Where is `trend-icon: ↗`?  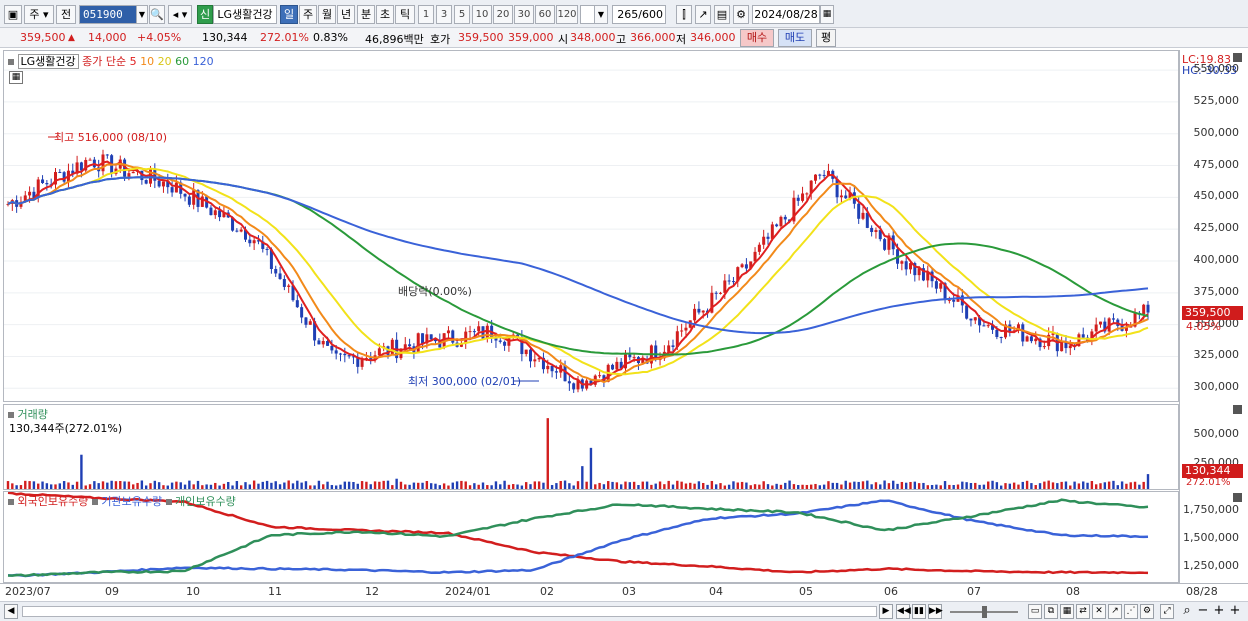 trend-icon: ↗ is located at coordinates (1115, 611).